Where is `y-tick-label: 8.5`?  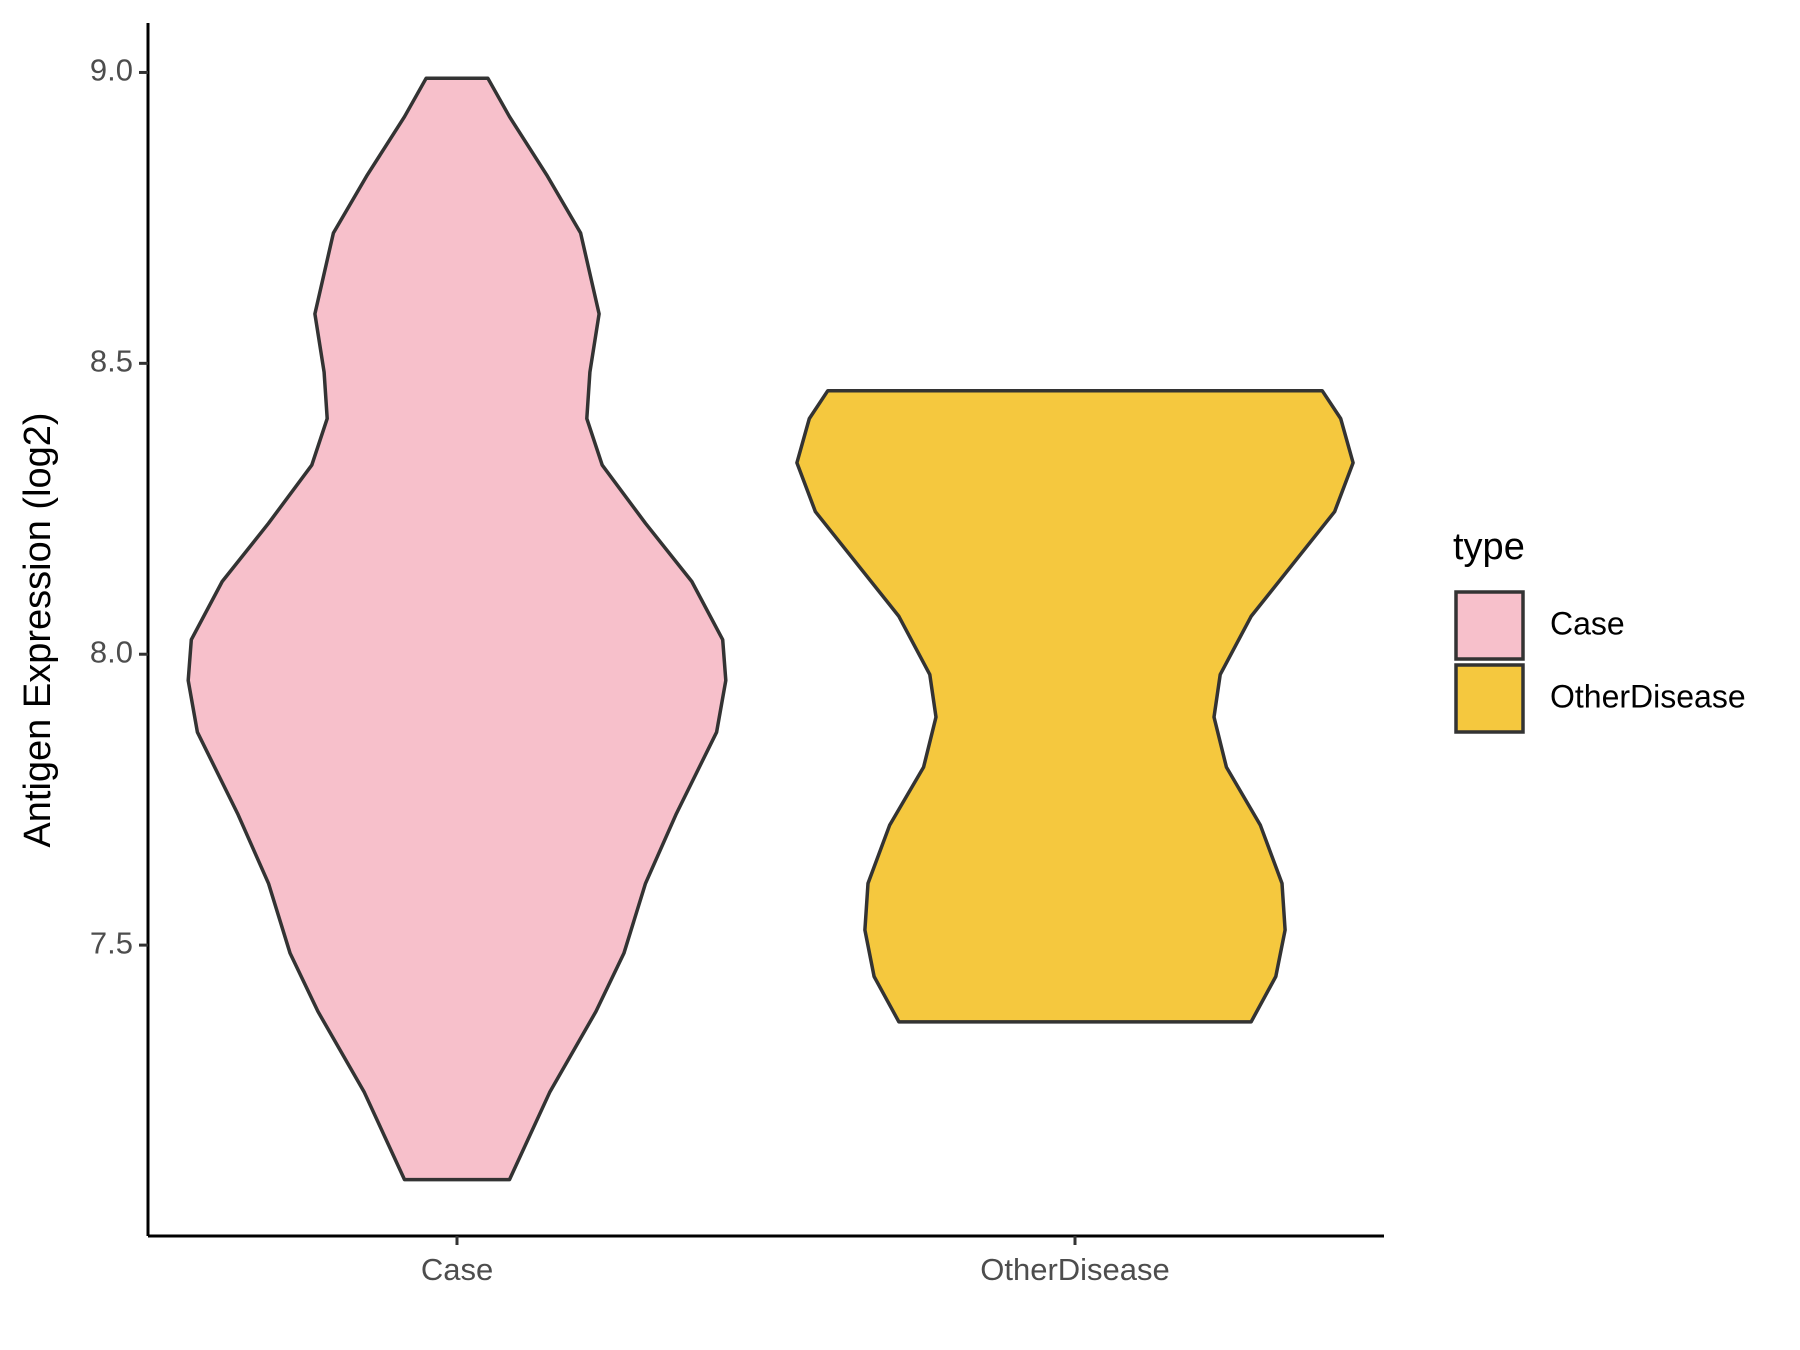 y-tick-label: 8.5 is located at coordinates (111, 361).